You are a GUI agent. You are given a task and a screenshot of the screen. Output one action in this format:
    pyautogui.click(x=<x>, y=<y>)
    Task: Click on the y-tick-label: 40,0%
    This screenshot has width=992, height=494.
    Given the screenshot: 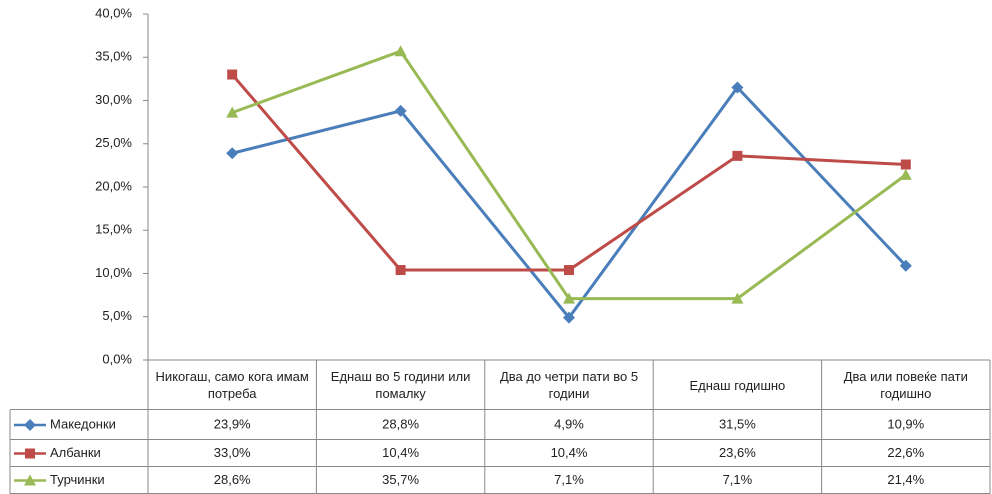 What is the action you would take?
    pyautogui.click(x=113, y=12)
    